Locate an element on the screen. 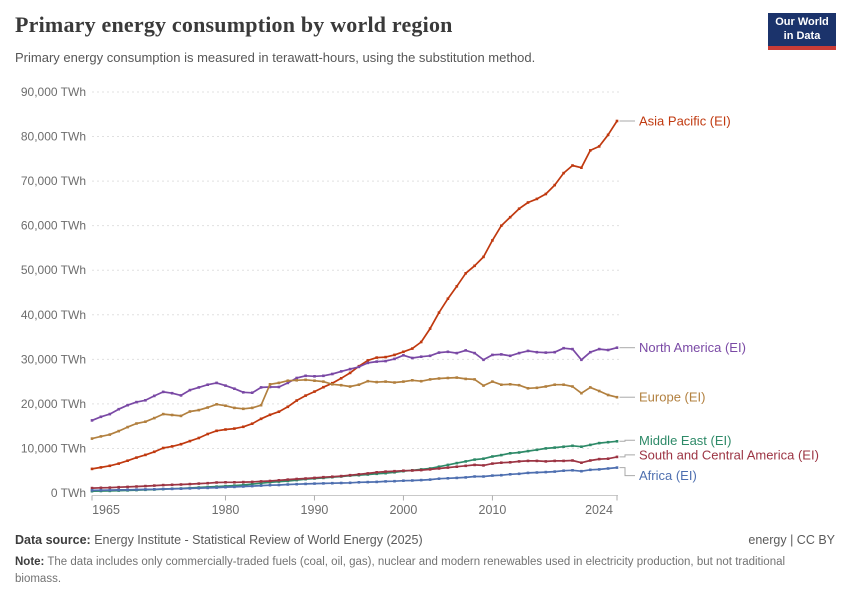  series-line-south-and-central-america-ei is located at coordinates (354, 472).